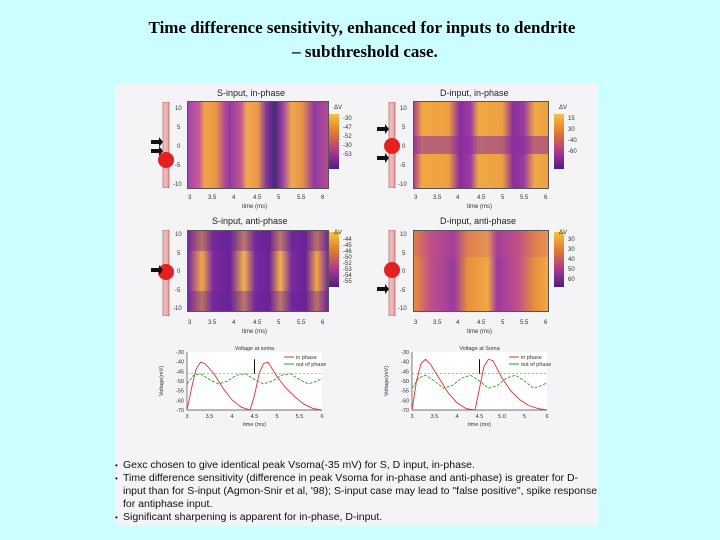  I want to click on y-tick-label: -50, so click(180, 382).